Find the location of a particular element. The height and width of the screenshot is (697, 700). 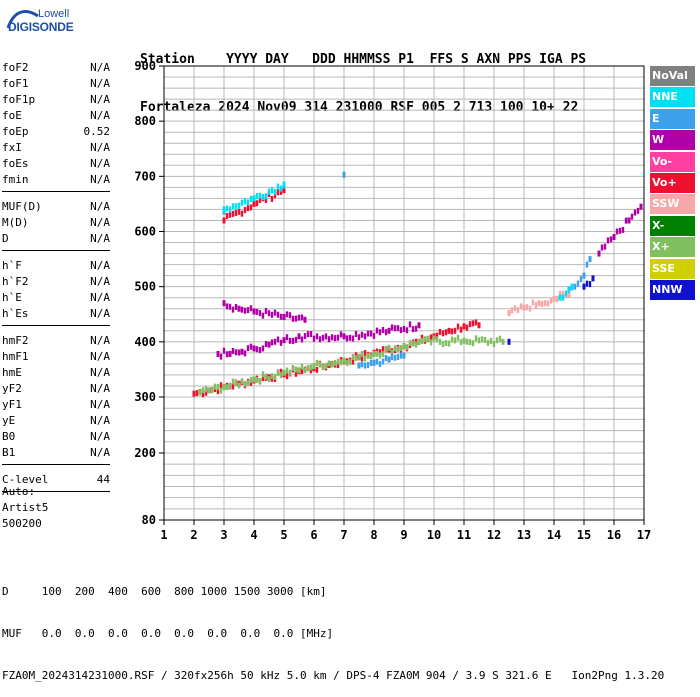

param-row-yf2: yF2 N/A is located at coordinates (56, 389).